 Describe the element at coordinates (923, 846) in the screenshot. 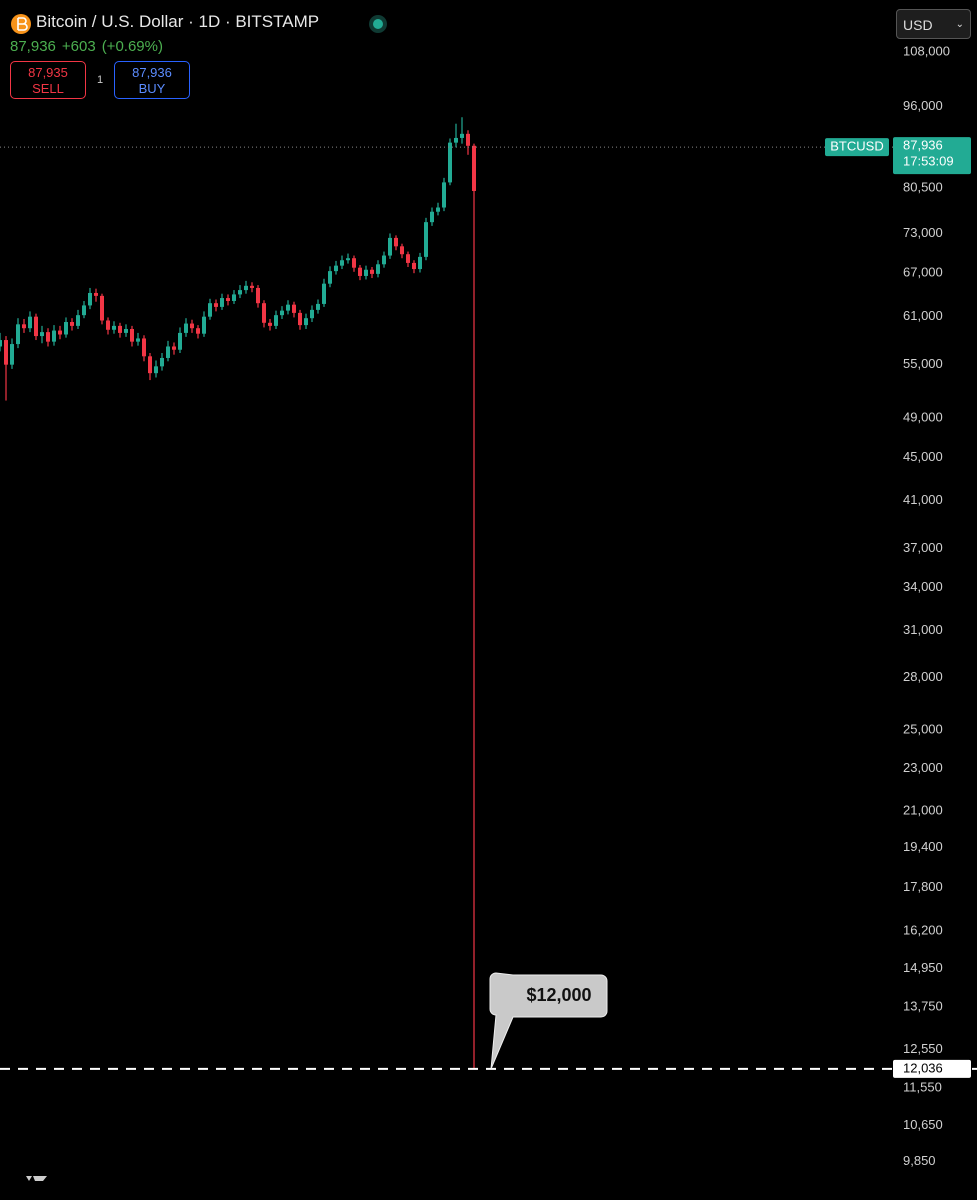

I see `y-tick-label: 19,400` at that location.